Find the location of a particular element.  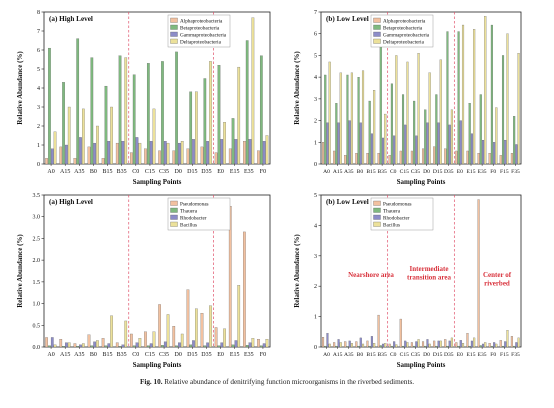

zone-annotation: Intermediate transition area is located at coordinates (429, 273).